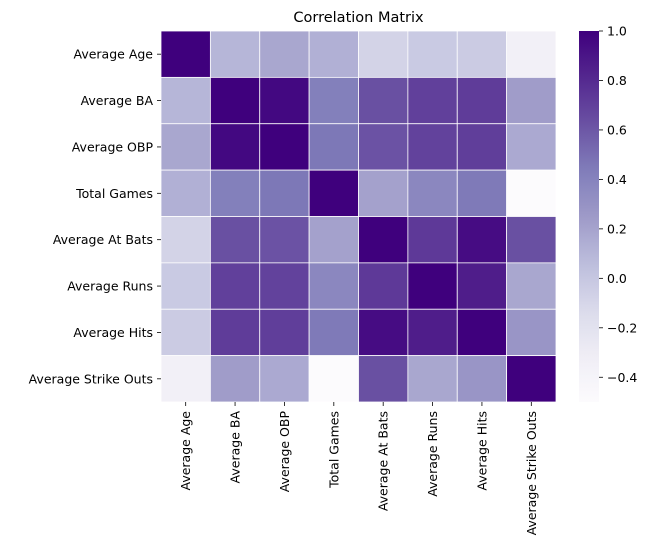 This screenshot has width=651, height=557. I want to click on column-tick-label: Total Games, so click(333, 450).